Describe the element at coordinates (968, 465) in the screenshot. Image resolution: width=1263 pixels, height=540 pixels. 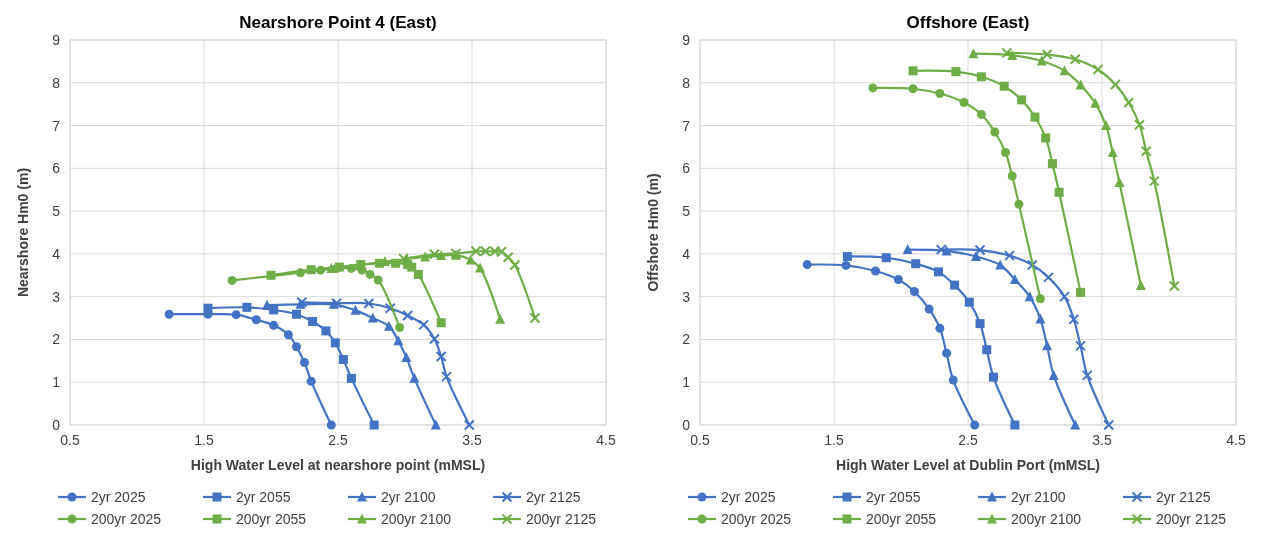
I see `x-axis-title: High Water Level at Dublin Port (mMSL)` at that location.